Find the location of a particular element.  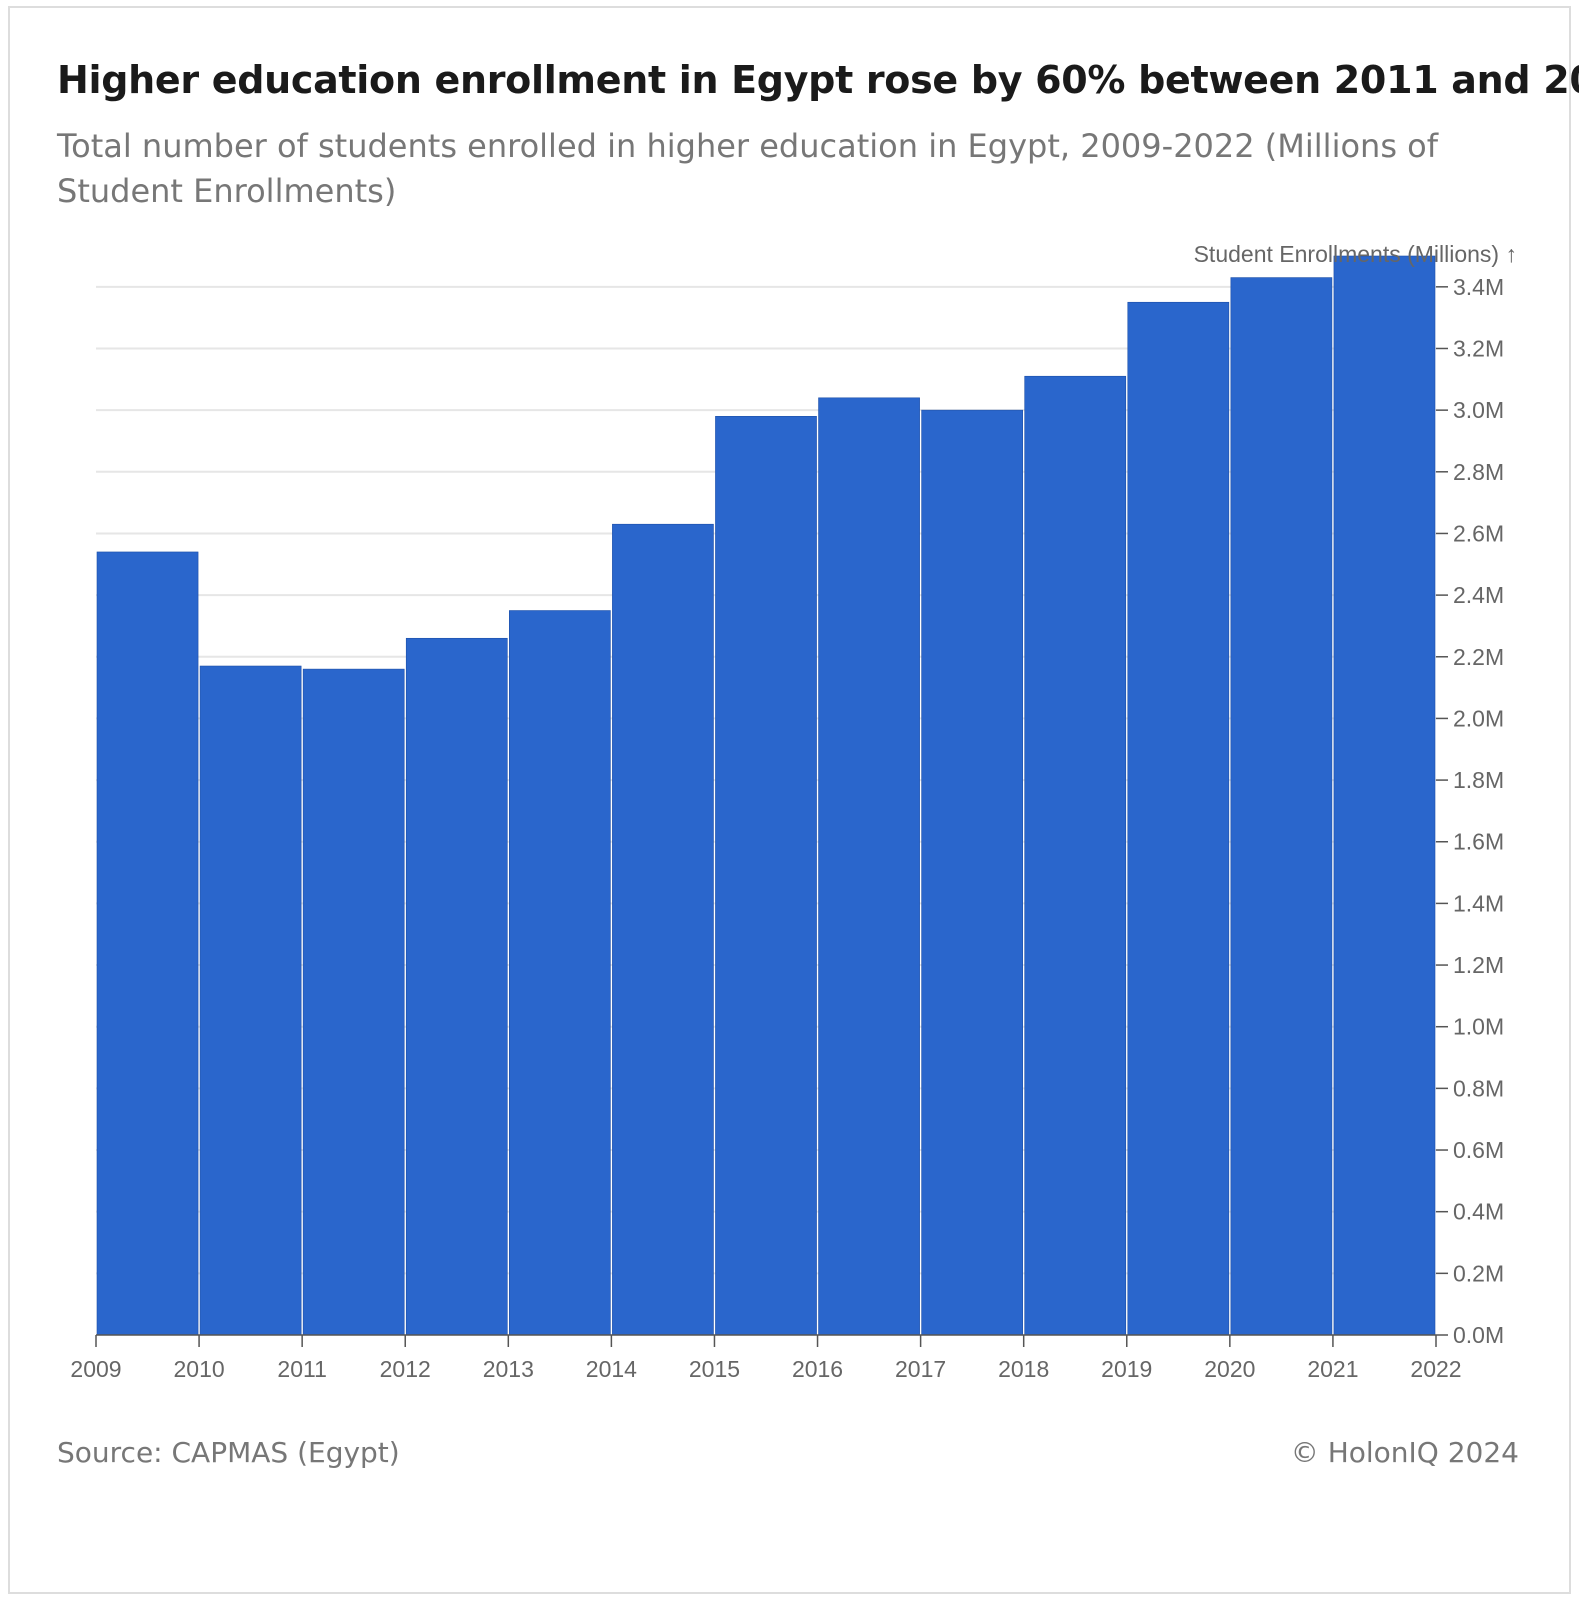

y-tick-label: 1.0M is located at coordinates (1478, 1027).